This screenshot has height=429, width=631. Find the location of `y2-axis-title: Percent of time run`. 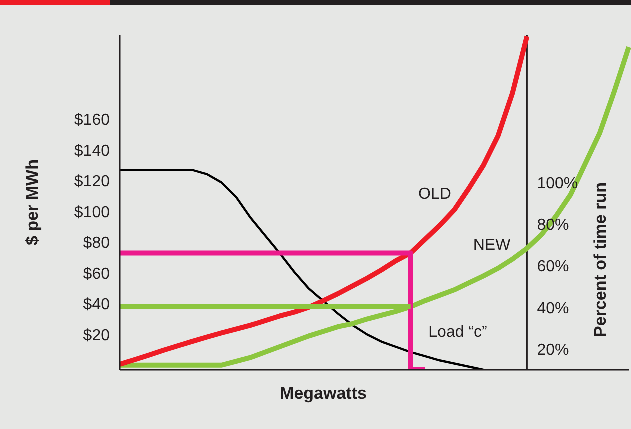

y2-axis-title: Percent of time run is located at coordinates (601, 260).